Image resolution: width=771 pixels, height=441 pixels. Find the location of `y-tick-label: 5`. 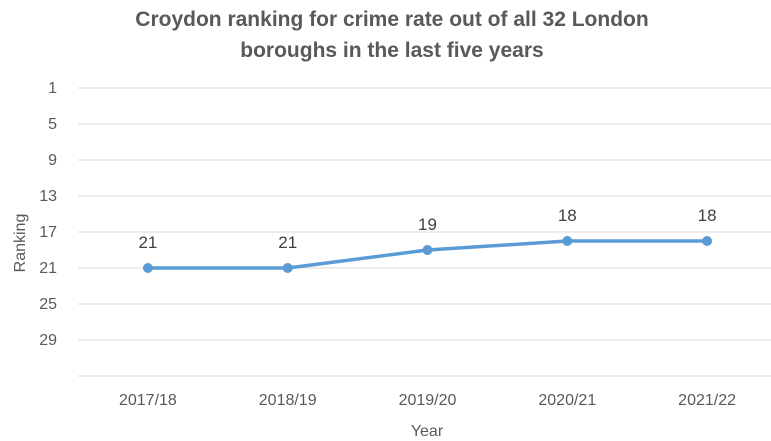

y-tick-label: 5 is located at coordinates (52, 124).